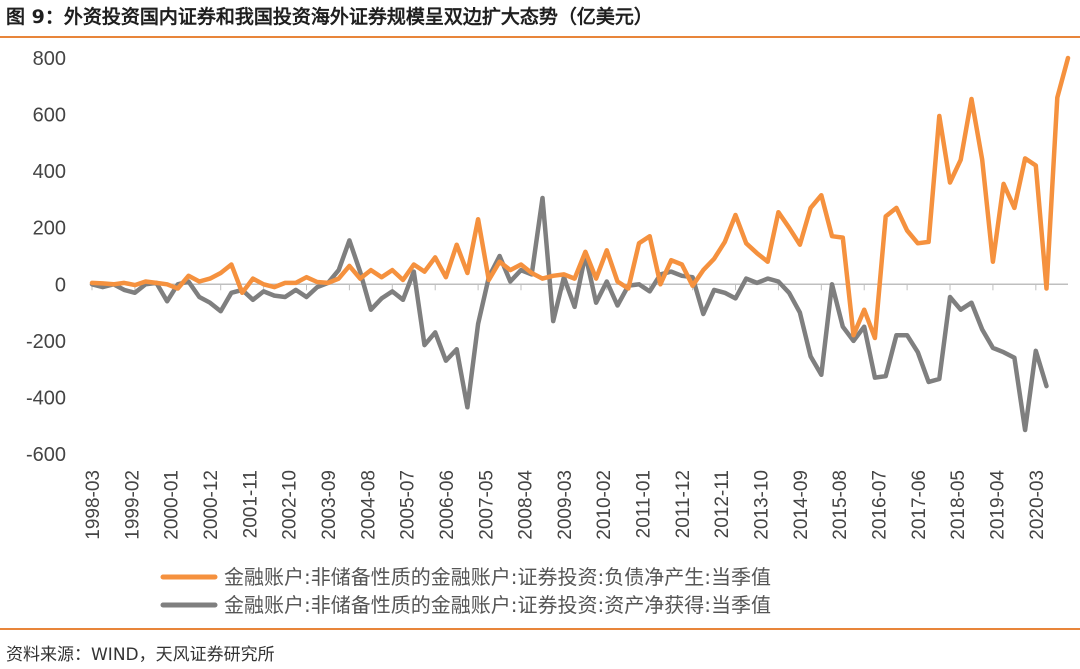 Image resolution: width=1080 pixels, height=669 pixels. What do you see at coordinates (329, 17) in the screenshot?
I see `chart-title: 图 9：外资投资国内证券和我国投资海外证券规模呈双边扩大态势（亿美元）` at bounding box center [329, 17].